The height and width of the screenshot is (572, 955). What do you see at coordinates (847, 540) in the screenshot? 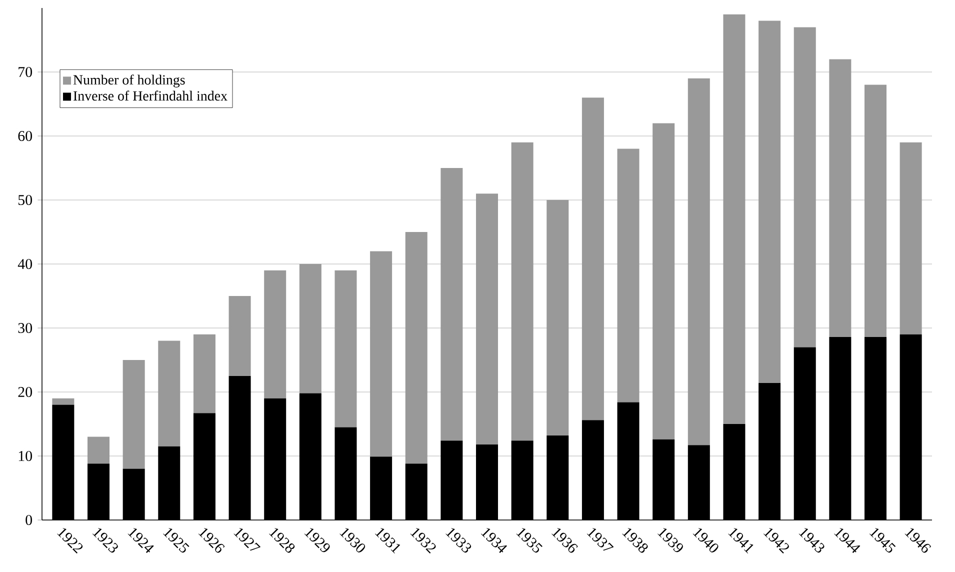
I see `x-tick-label: 1944` at bounding box center [847, 540].